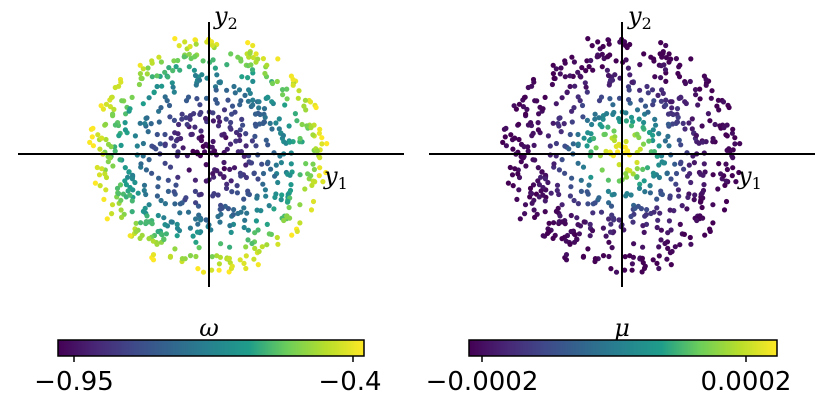 The width and height of the screenshot is (829, 412). I want to click on left-y-axis-label: y2, so click(225, 17).